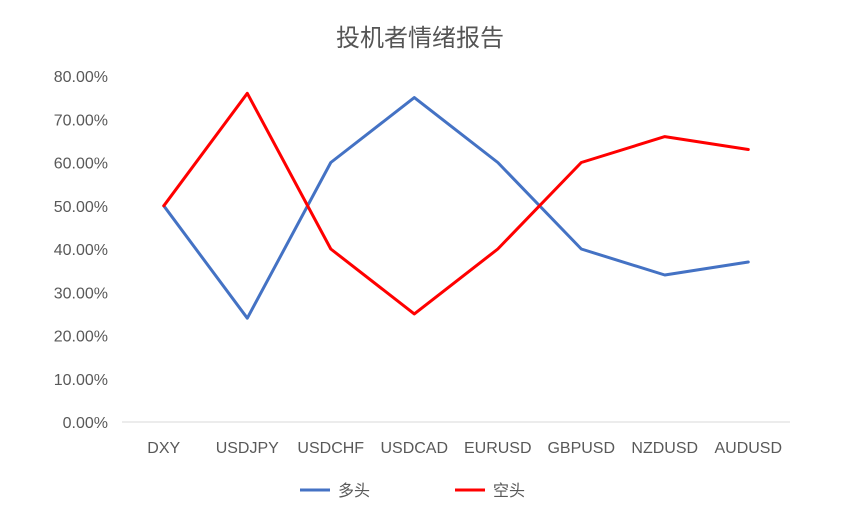 This screenshot has width=849, height=523. Describe the element at coordinates (581, 448) in the screenshot. I see `x-tick-label: GBPUSD` at that location.